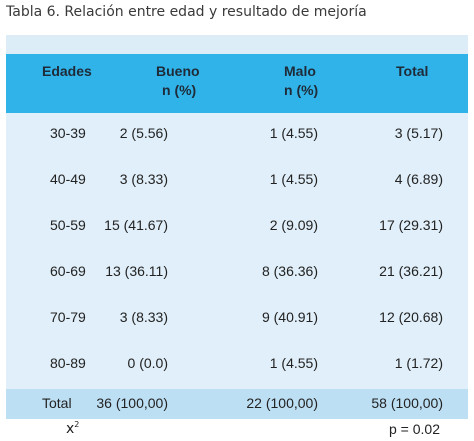 The image size is (474, 441). I want to click on chi-square-label: x2, so click(72, 428).